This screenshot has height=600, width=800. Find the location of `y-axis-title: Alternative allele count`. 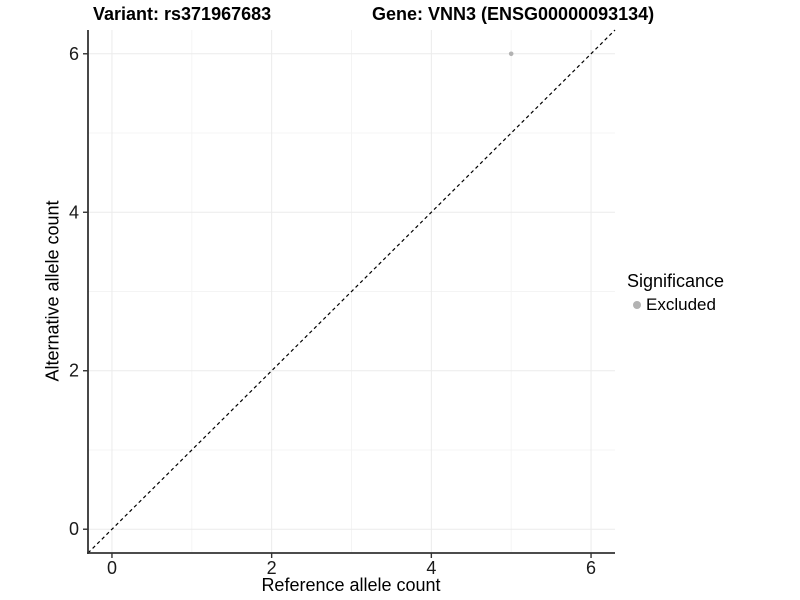

y-axis-title: Alternative allele count is located at coordinates (52, 291).